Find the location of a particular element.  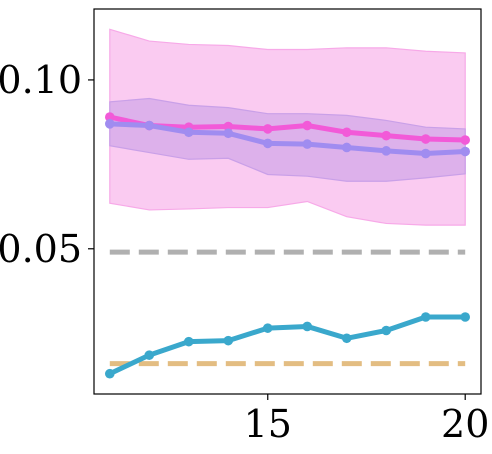

y-tick-label-0.05: 0.05 is located at coordinates (41, 249).